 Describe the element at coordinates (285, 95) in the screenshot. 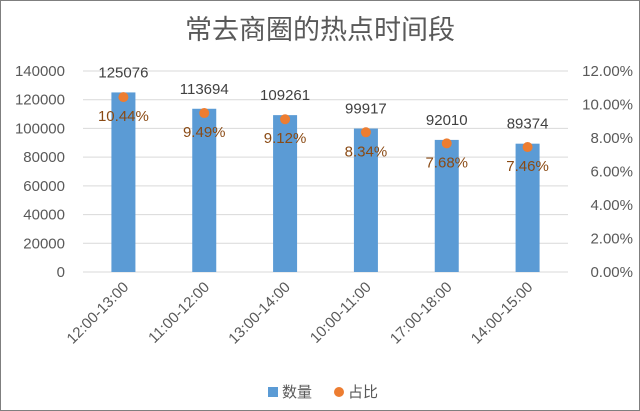

I see `bar-value-label: 109261` at that location.